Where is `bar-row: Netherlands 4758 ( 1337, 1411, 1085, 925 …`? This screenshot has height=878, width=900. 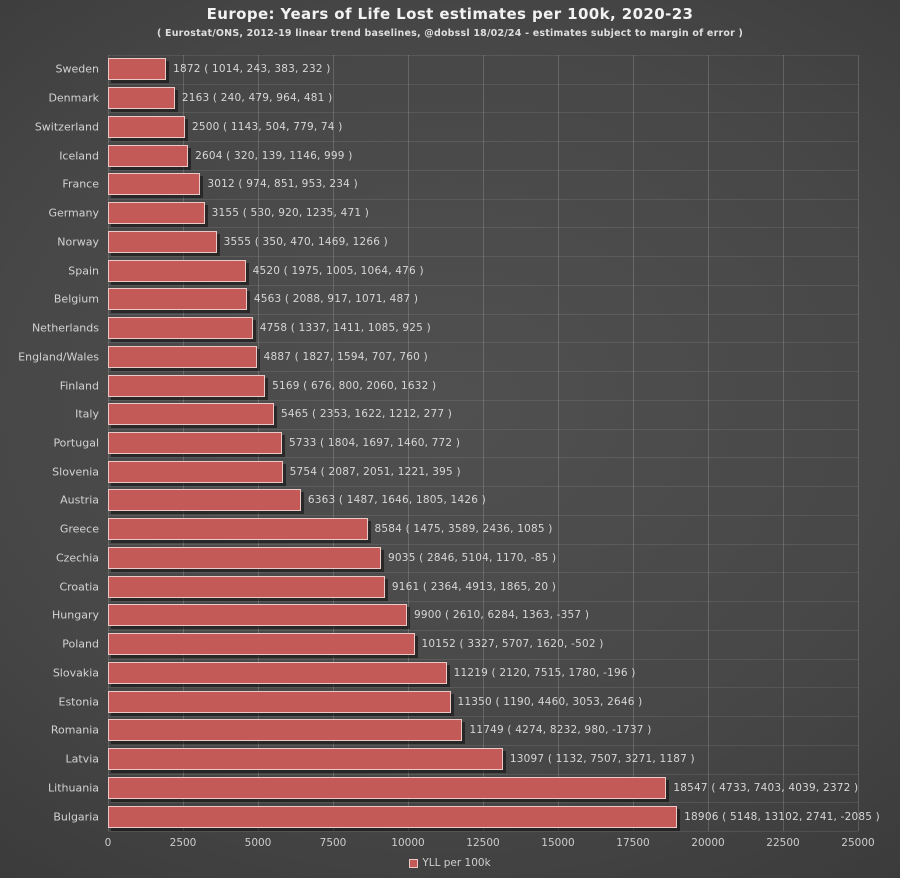 bar-row: Netherlands 4758 ( 1337, 1411, 1085, 925 … is located at coordinates (445, 328).